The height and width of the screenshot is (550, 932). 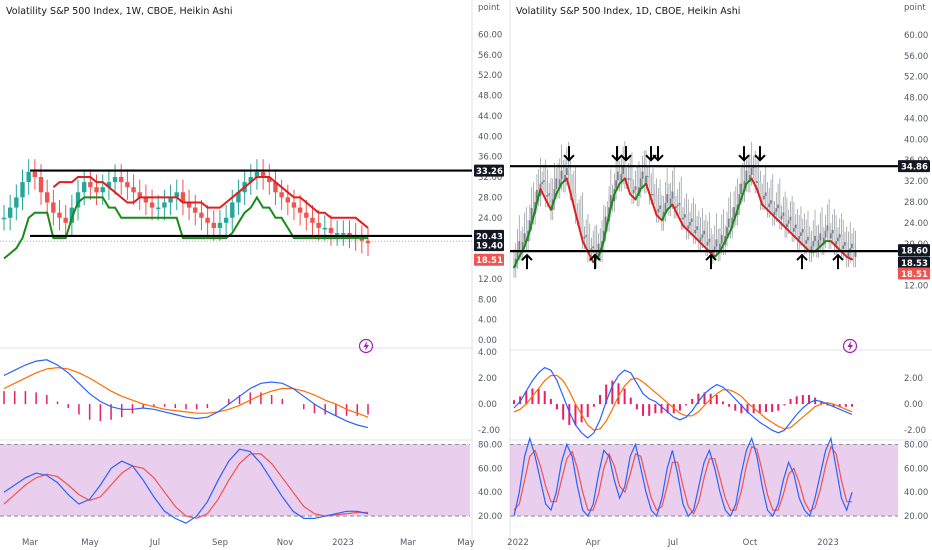 I want to click on right-stoch-d-line, so click(x=682, y=480).